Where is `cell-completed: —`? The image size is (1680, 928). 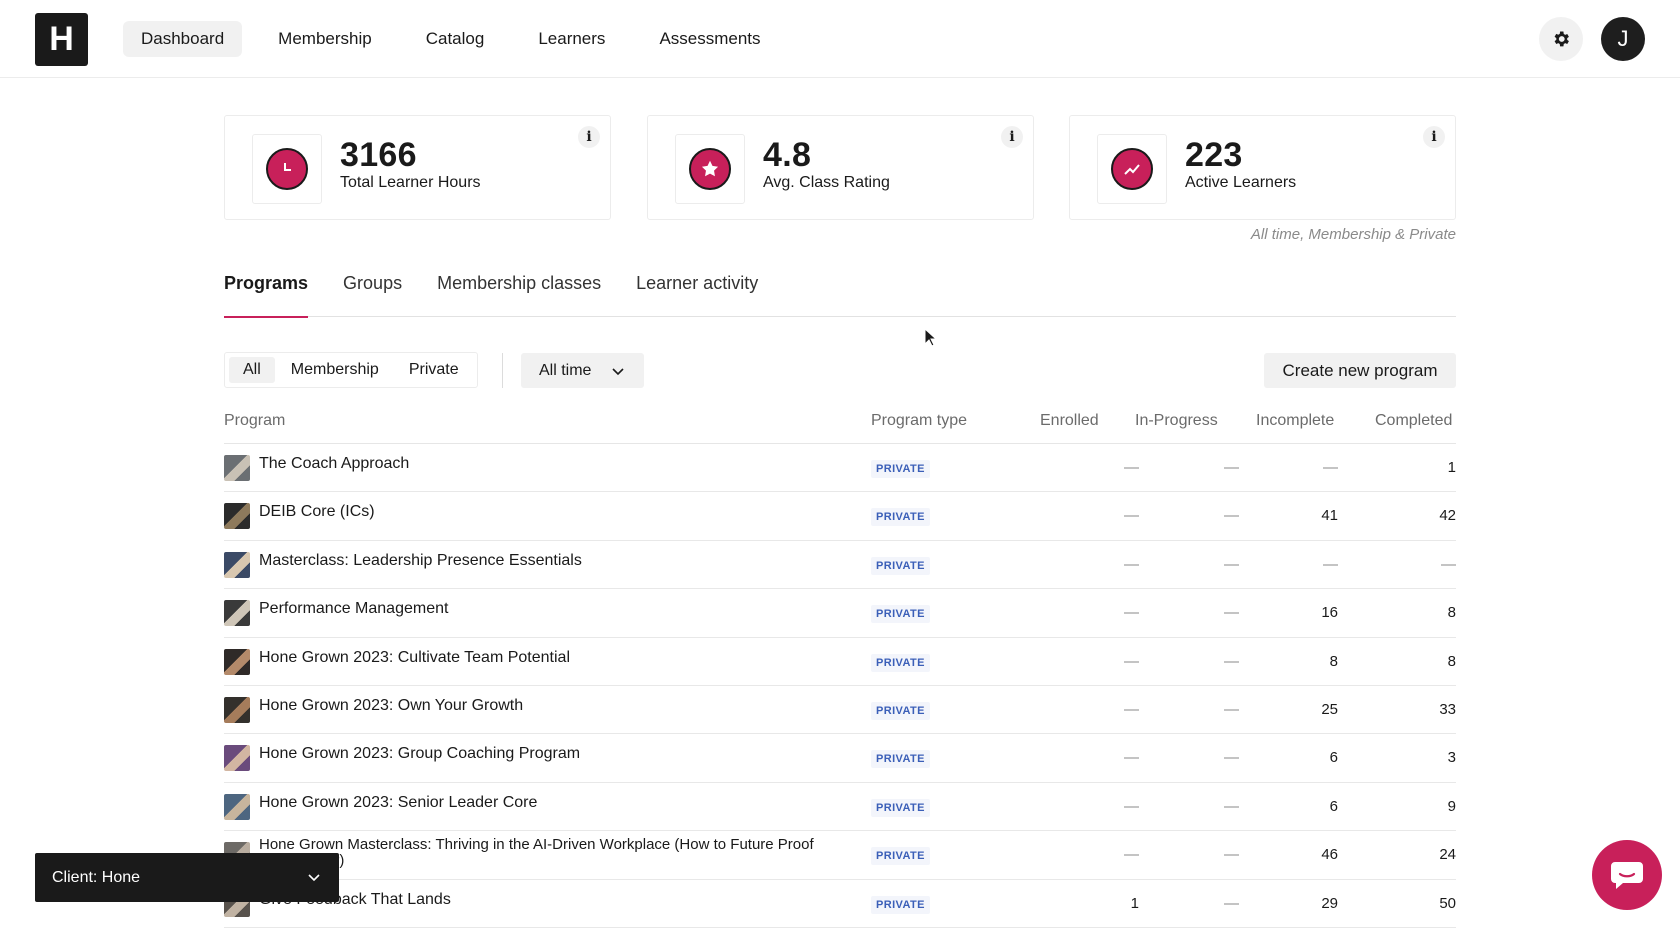 cell-completed: — is located at coordinates (1448, 564).